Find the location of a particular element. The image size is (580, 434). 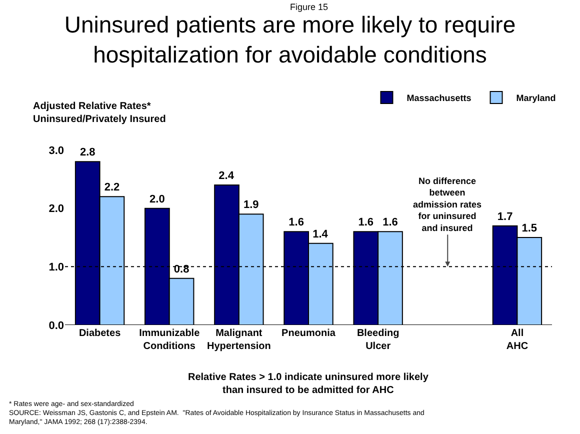

data-label: 0.8 is located at coordinates (182, 269).